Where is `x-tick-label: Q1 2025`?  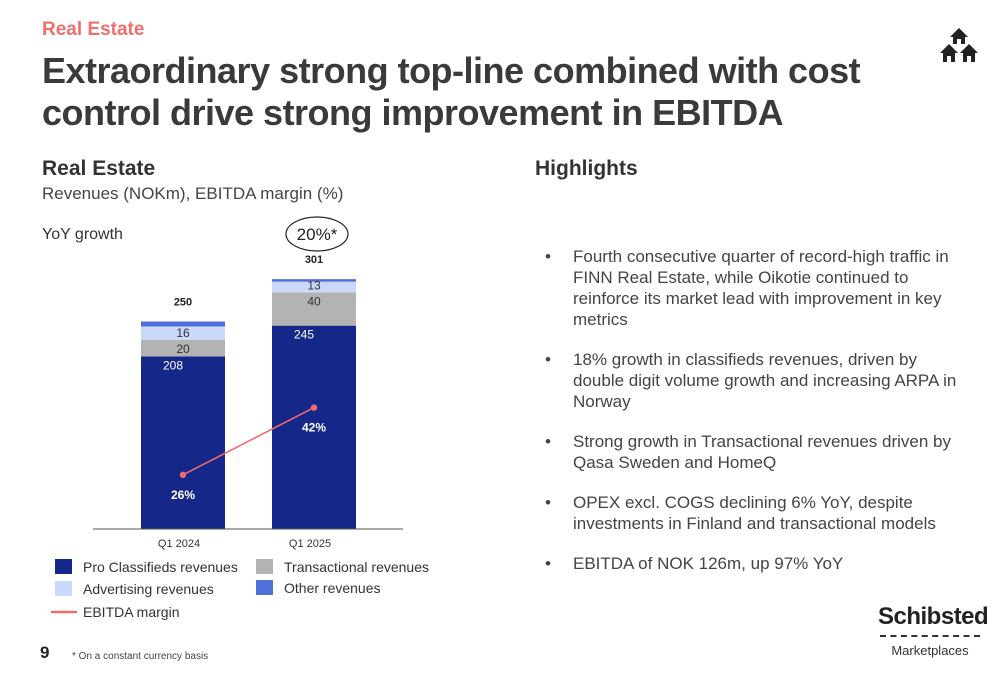 x-tick-label: Q1 2025 is located at coordinates (310, 544).